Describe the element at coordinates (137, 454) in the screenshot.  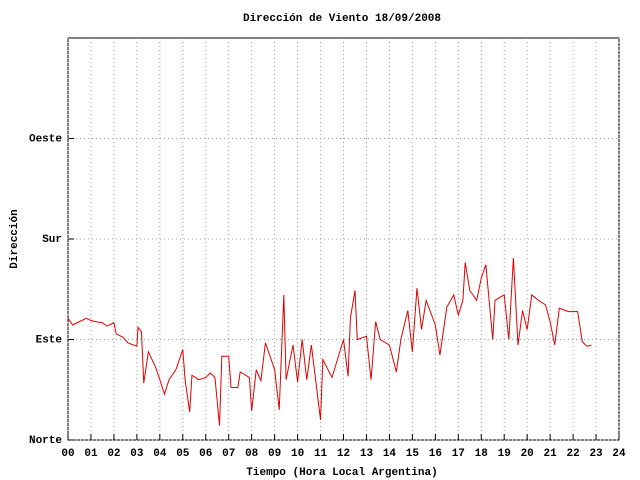
I see `x-tick-label: 03` at that location.